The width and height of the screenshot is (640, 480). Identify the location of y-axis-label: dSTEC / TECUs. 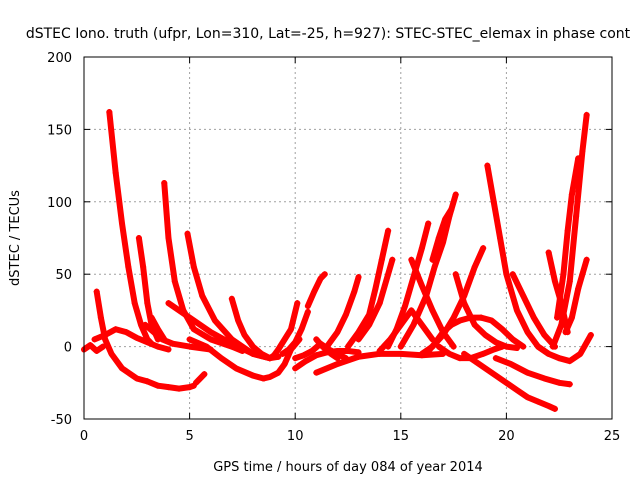
(15, 238).